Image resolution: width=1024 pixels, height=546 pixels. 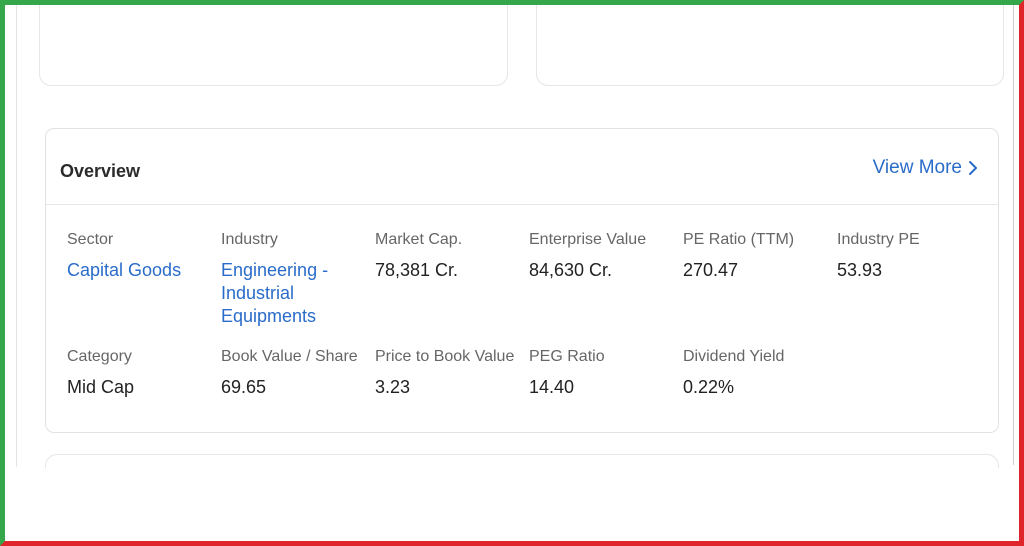 I want to click on metric-pe-ratio: PE Ratio (TTM) 270.47, so click(x=758, y=256).